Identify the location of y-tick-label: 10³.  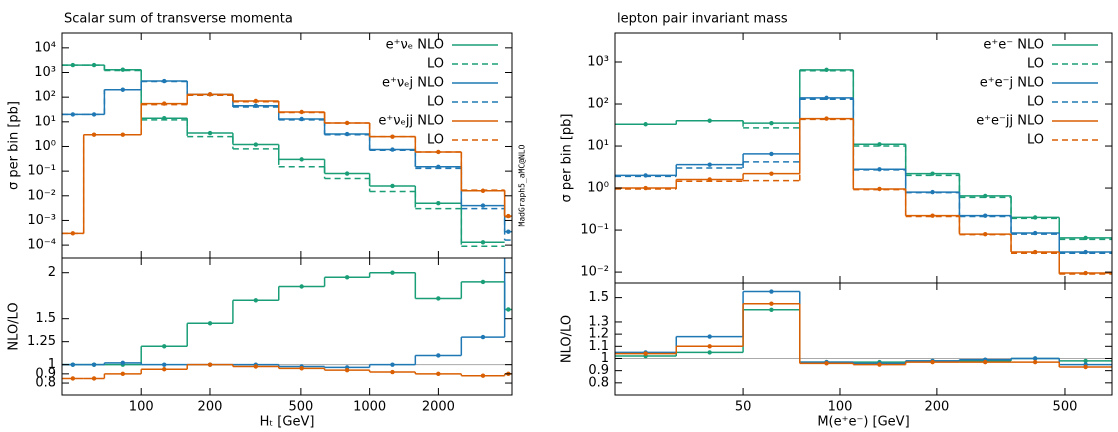
(598, 62).